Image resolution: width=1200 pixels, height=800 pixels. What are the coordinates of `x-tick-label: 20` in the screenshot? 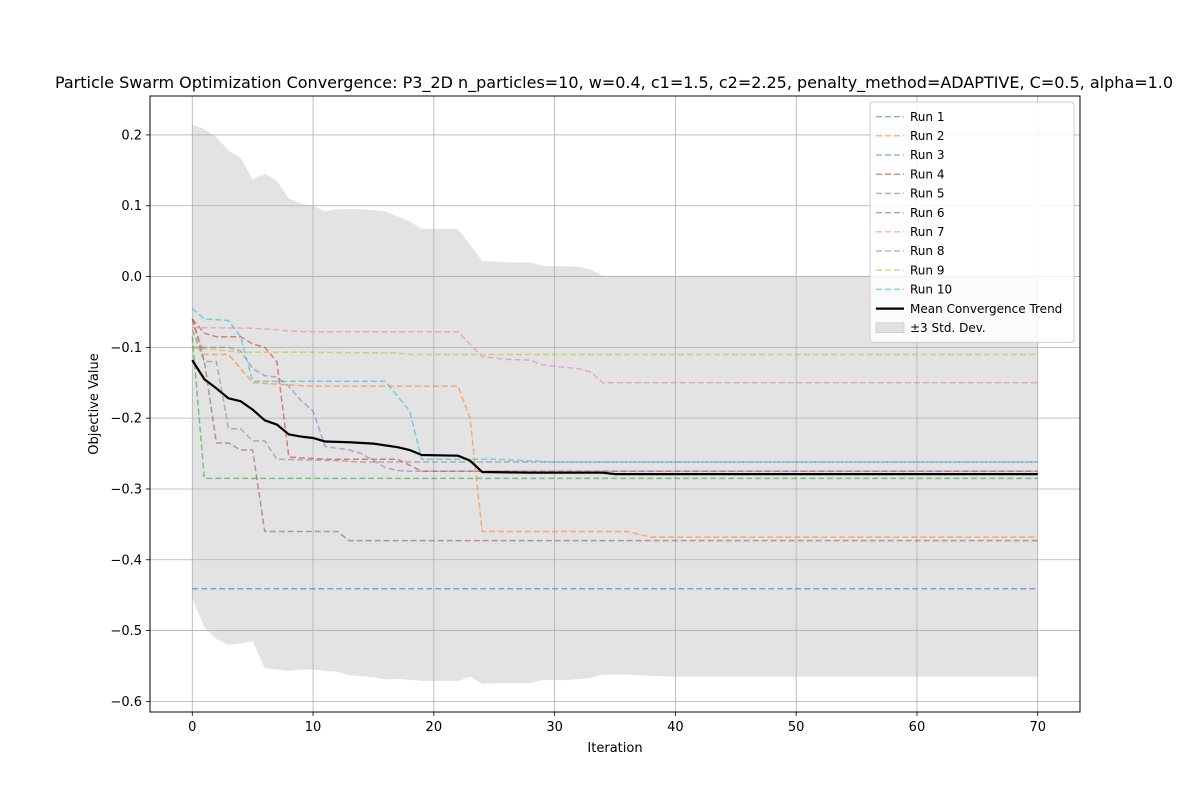 It's located at (434, 727).